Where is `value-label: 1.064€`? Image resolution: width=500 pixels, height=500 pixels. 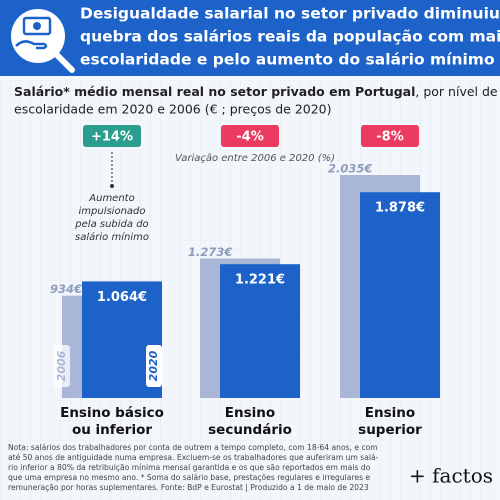
value-label: 1.064€ is located at coordinates (122, 297).